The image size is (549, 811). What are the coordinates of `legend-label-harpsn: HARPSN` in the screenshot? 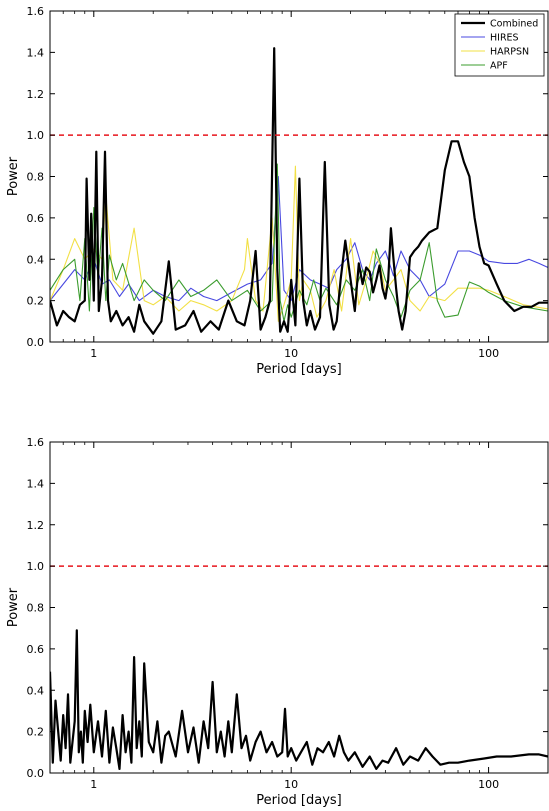 It's located at (509, 52).